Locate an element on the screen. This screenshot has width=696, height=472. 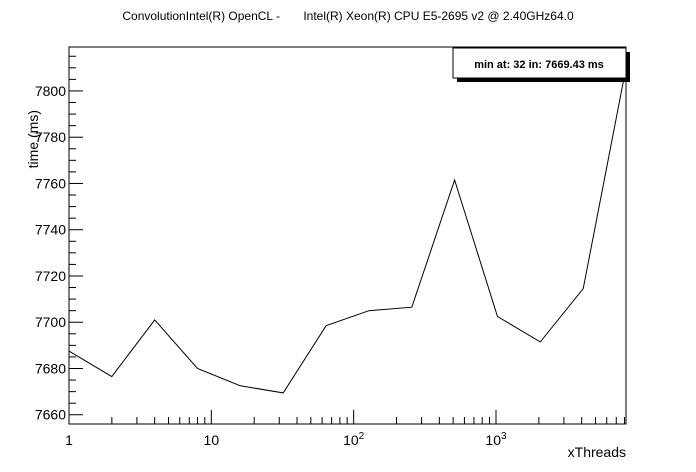
y-tick-label: 7660 is located at coordinates (50, 415).